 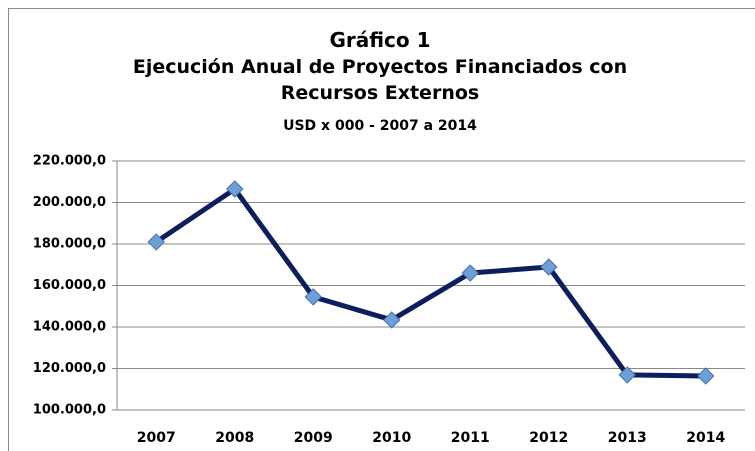 What do you see at coordinates (705, 438) in the screenshot?
I see `x-tick-label: 2014` at bounding box center [705, 438].